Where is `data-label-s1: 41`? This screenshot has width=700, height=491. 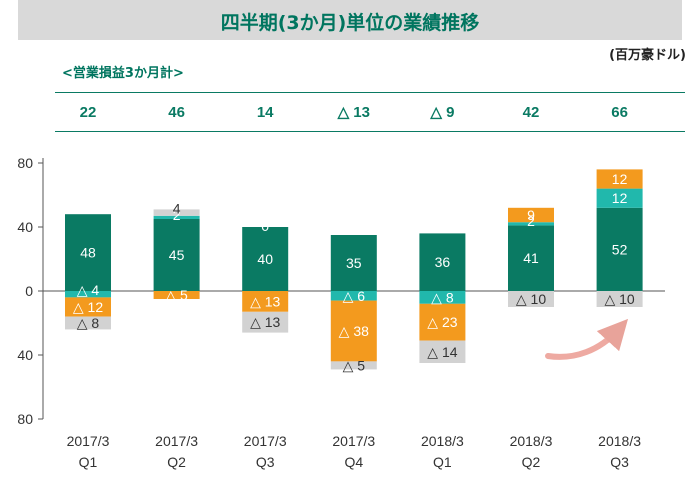
data-label-s1: 41 is located at coordinates (531, 258).